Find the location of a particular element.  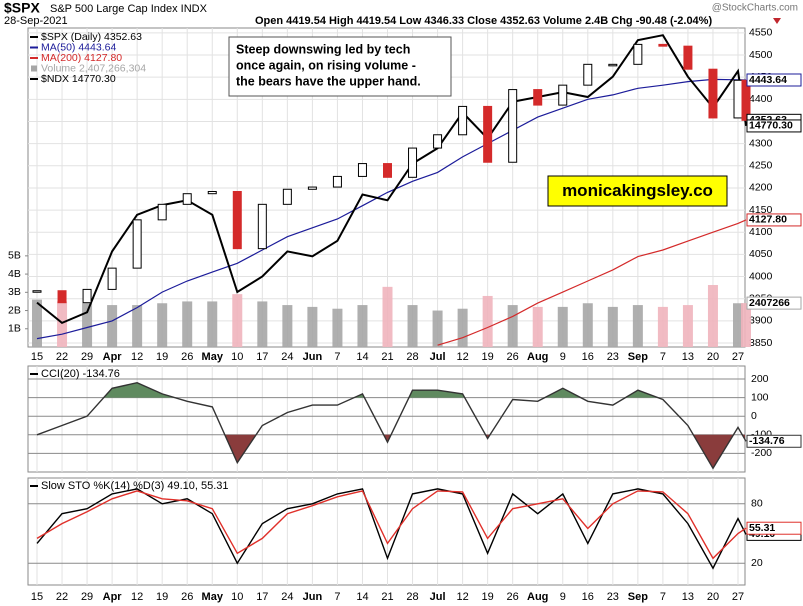

indicator-line is located at coordinates (391, 425).